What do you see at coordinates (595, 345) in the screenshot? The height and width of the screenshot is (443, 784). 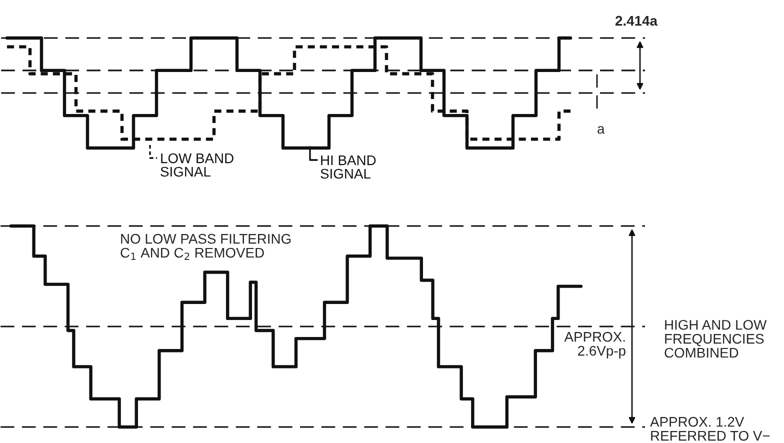 I see `annotation: APPROX. 2.6Vp-p` at bounding box center [595, 345].